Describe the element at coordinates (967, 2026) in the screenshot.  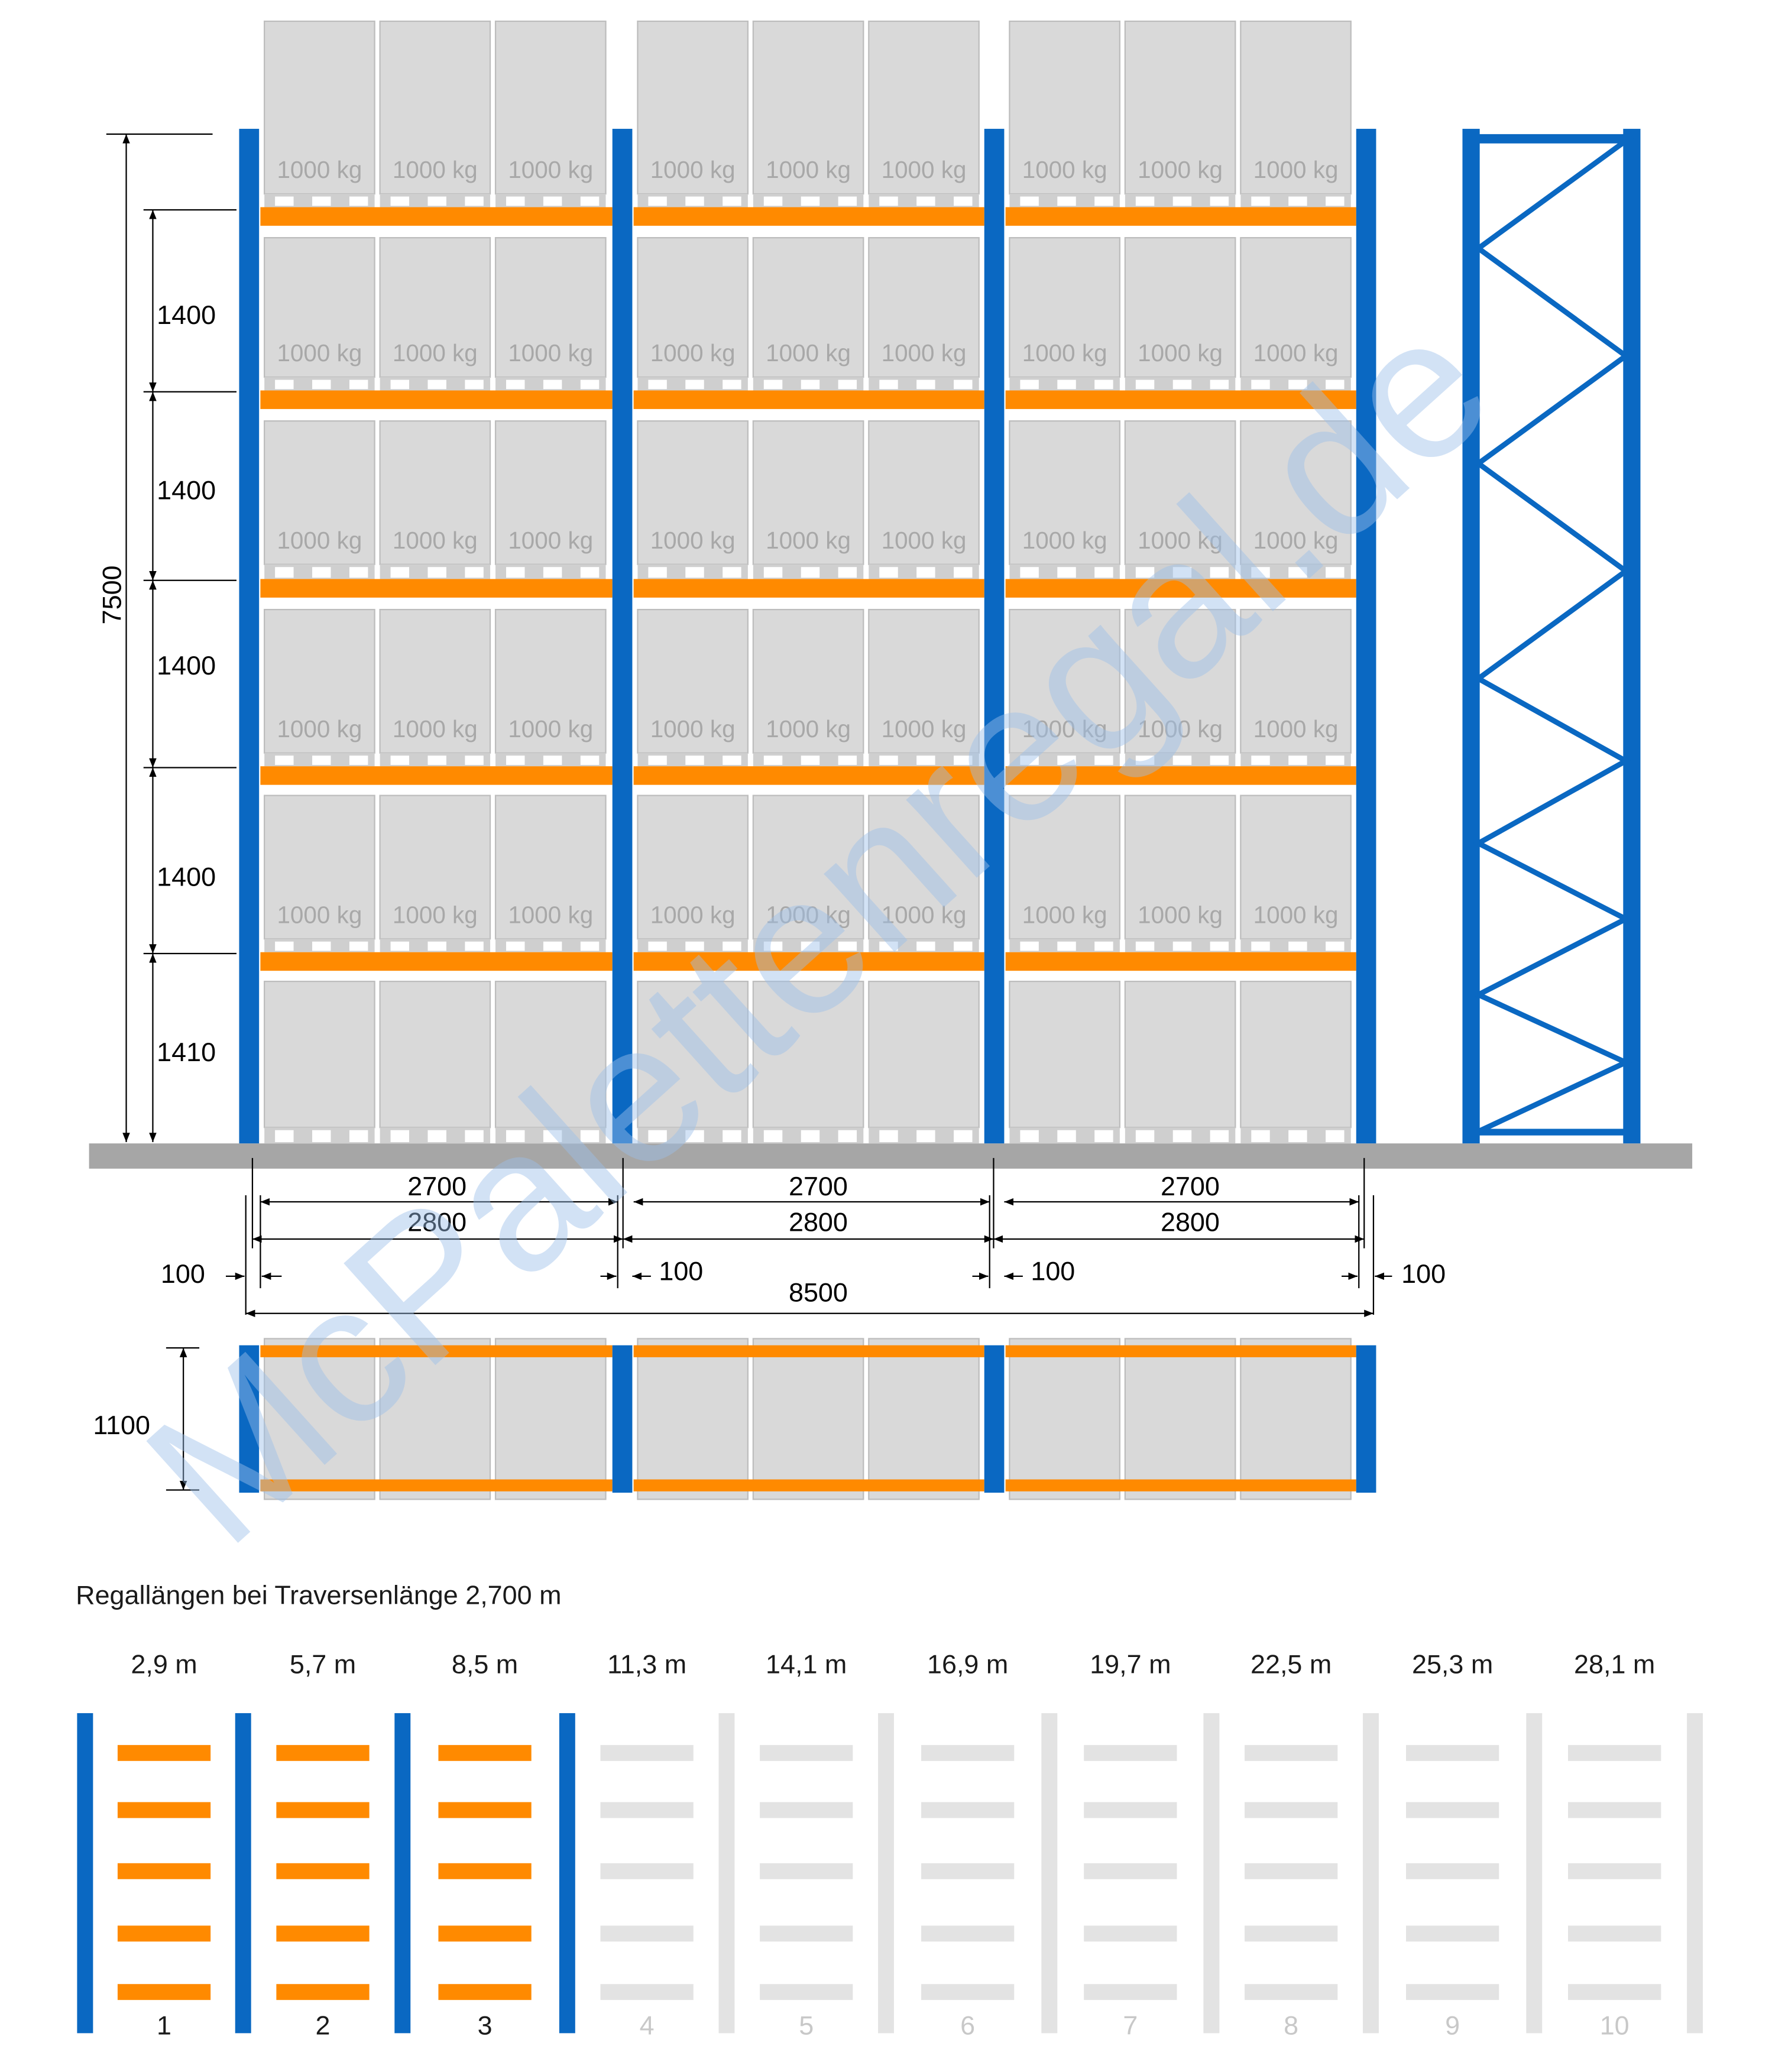
I see `legend-number-6: 6` at that location.